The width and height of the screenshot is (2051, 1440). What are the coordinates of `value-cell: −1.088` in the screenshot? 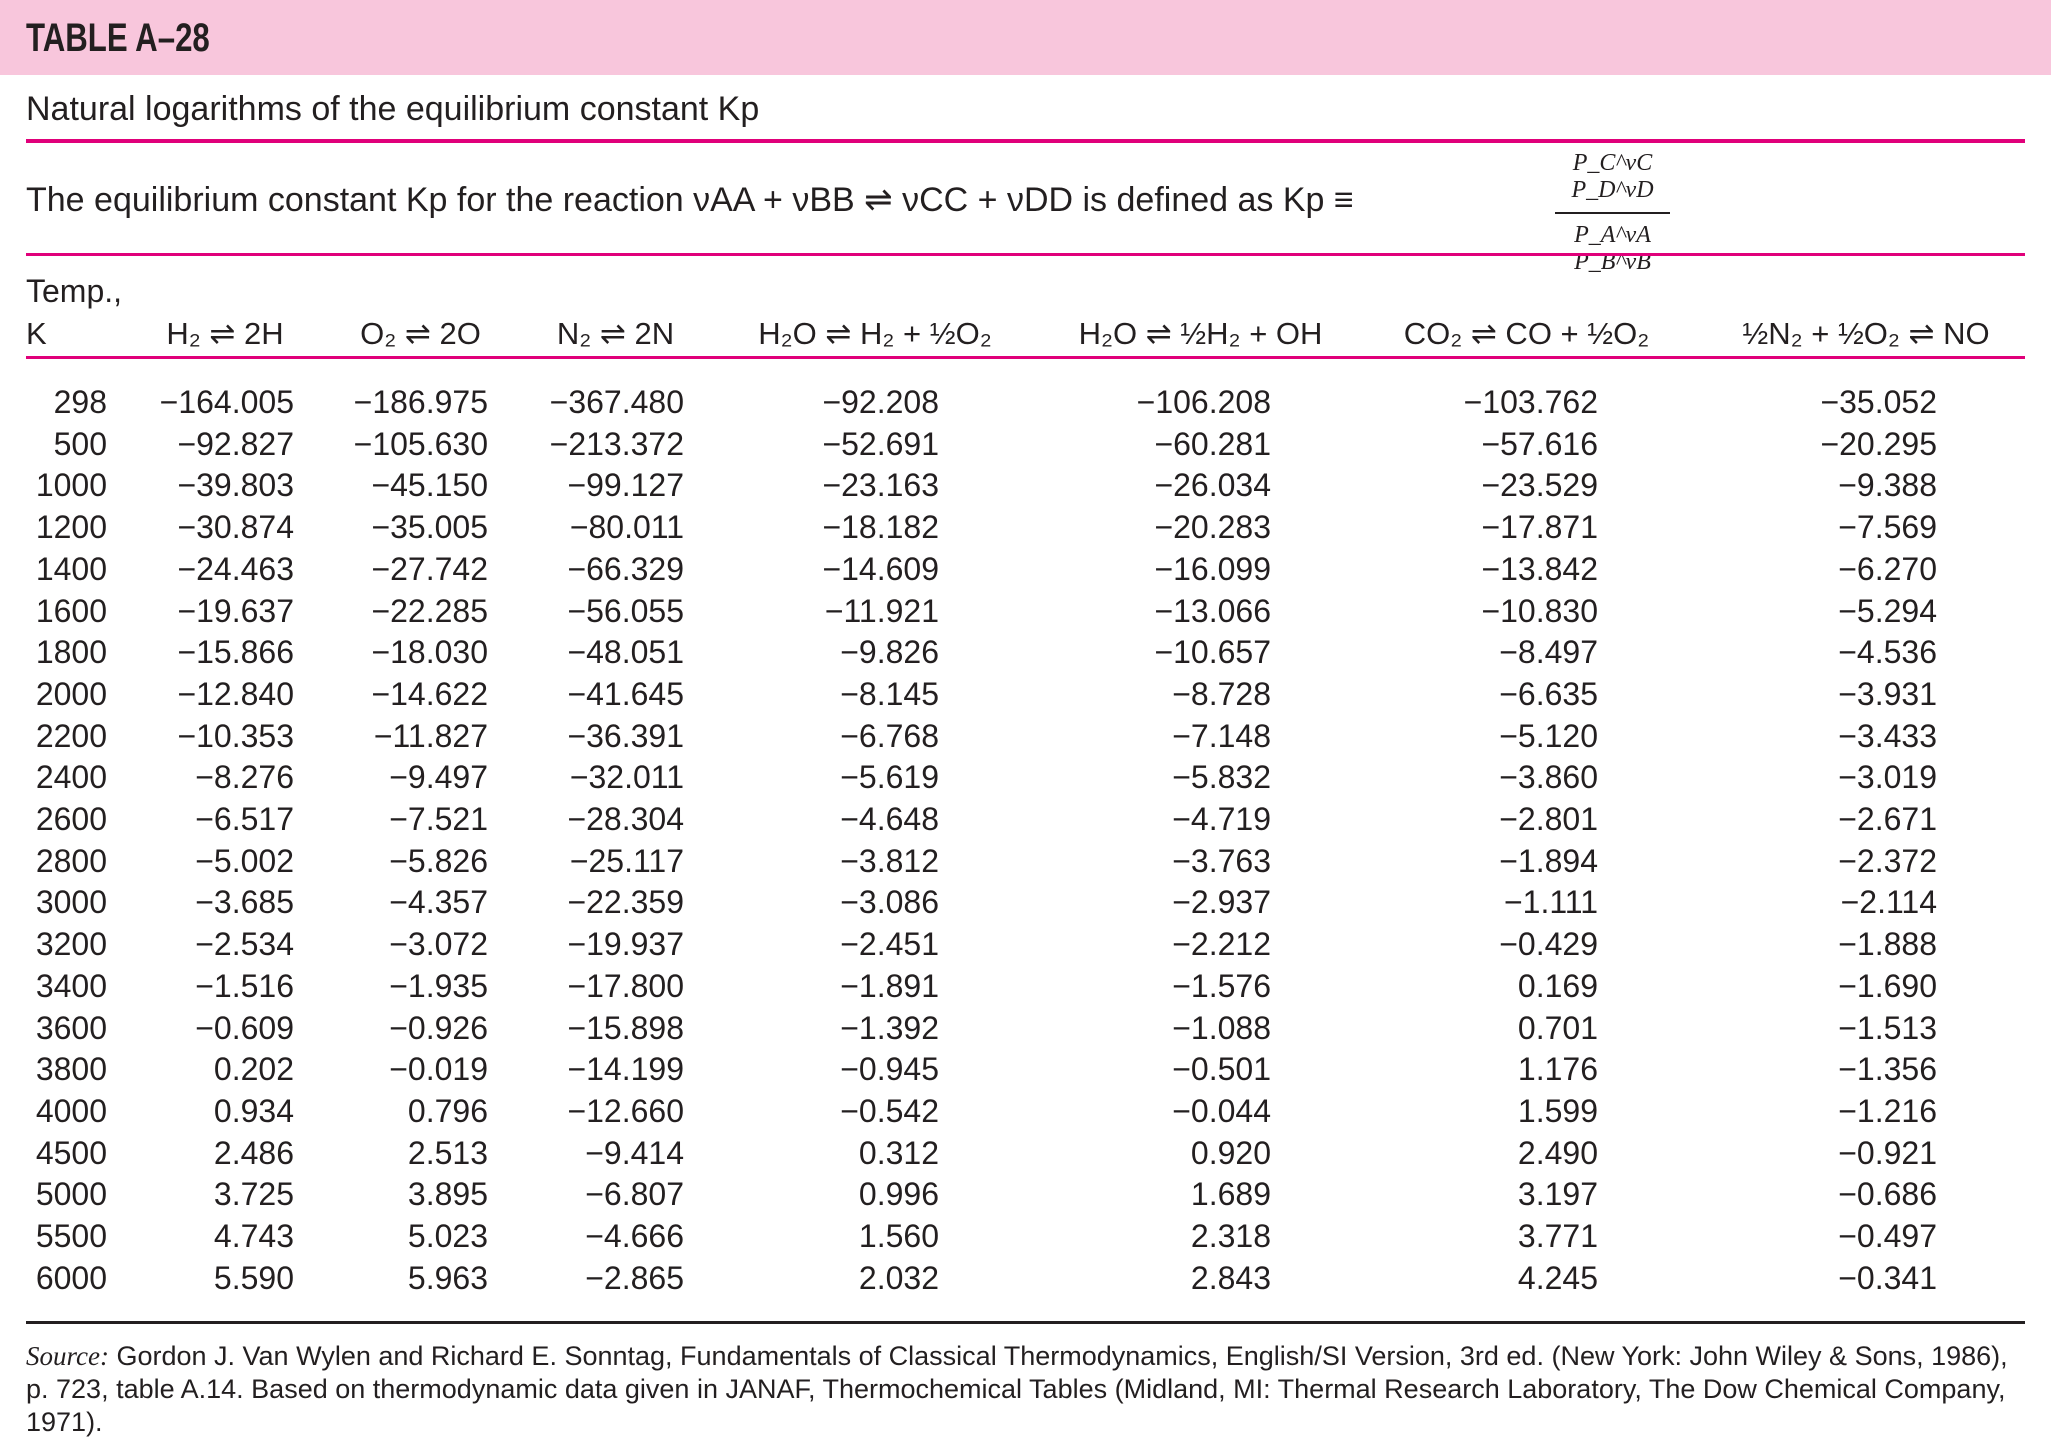 It's located at (1221, 1027).